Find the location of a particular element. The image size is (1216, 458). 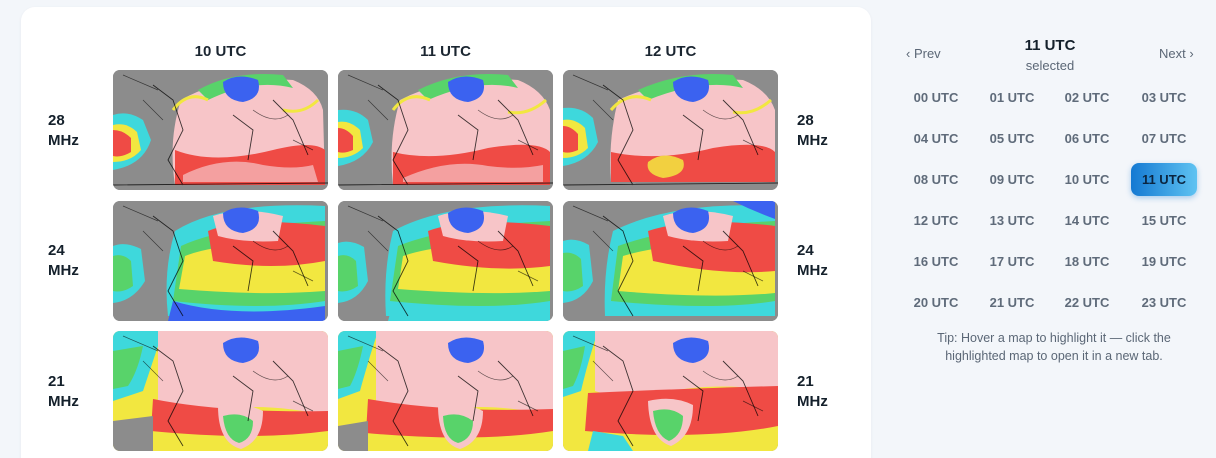

hour-button-00: 00 UTC is located at coordinates (936, 97).